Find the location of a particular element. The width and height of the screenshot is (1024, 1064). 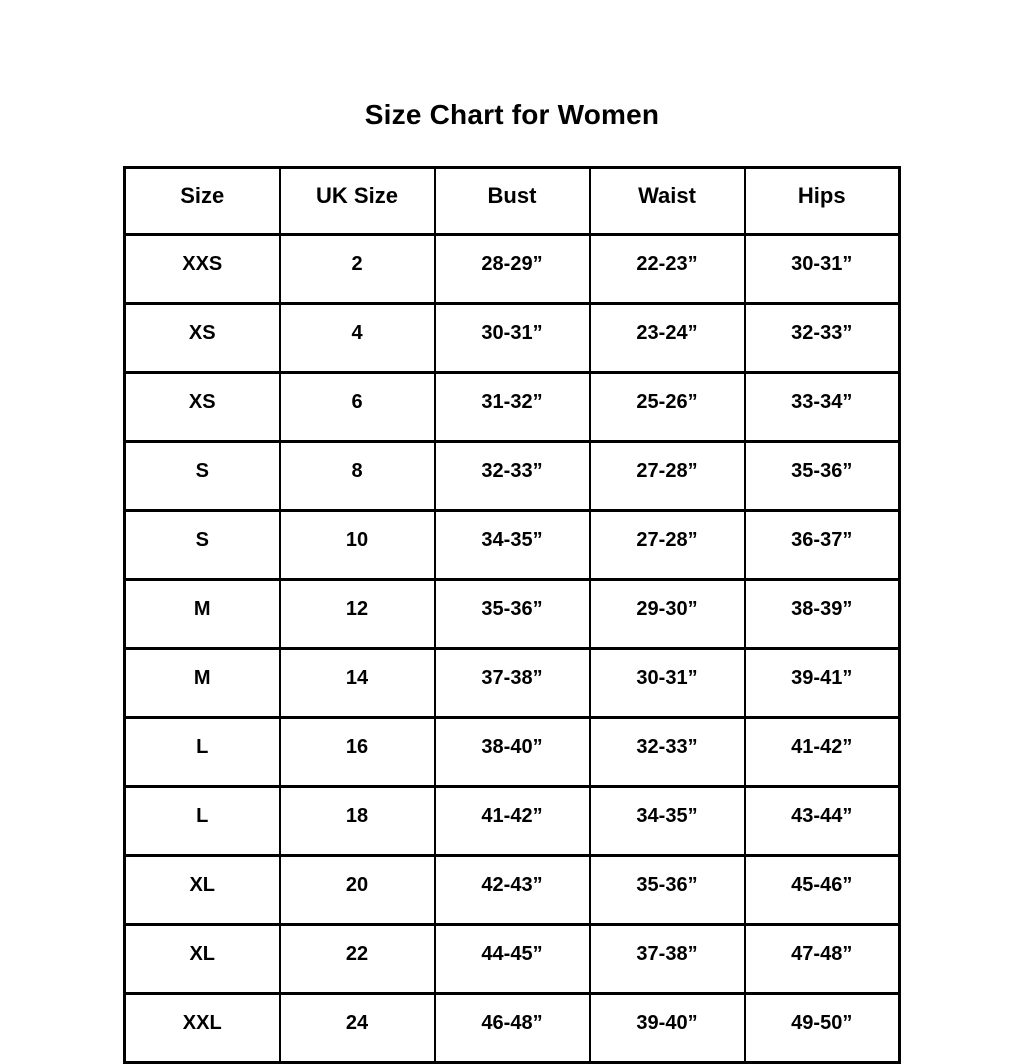

table-cell-uk-size: 20 is located at coordinates (357, 890).